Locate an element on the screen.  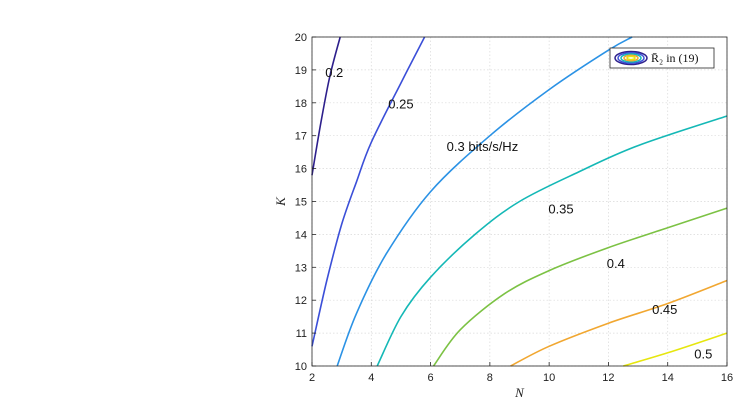
legend-label: R̄₂ in (19) is located at coordinates (675, 58).